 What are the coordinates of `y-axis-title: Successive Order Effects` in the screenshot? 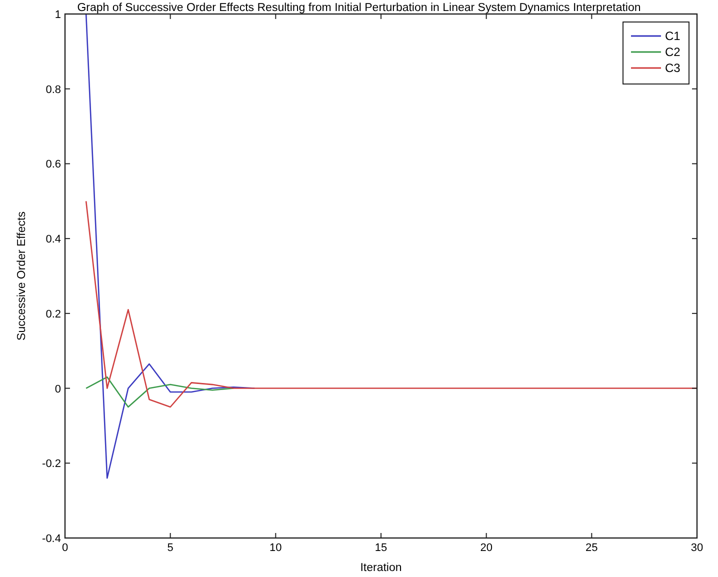 It's located at (22, 275).